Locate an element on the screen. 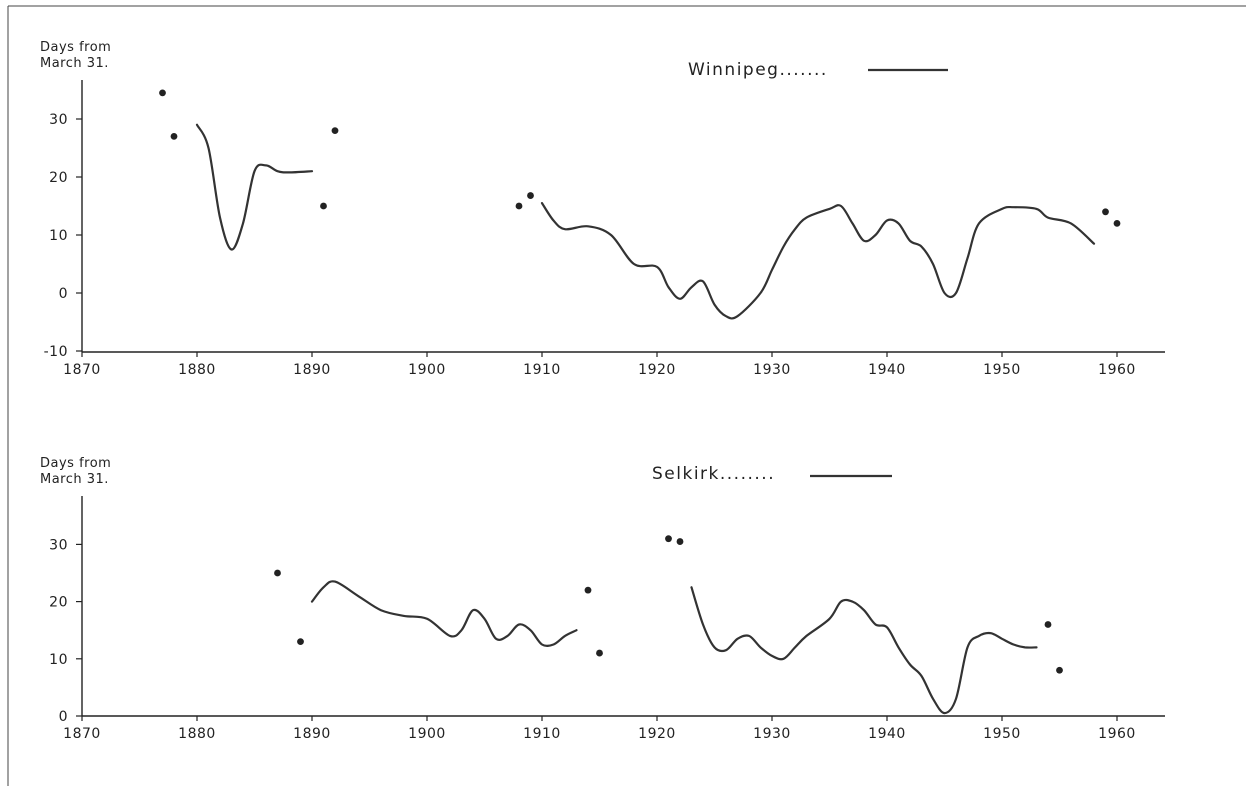 The width and height of the screenshot is (1250, 790). points-winnipeg is located at coordinates (640, 158).